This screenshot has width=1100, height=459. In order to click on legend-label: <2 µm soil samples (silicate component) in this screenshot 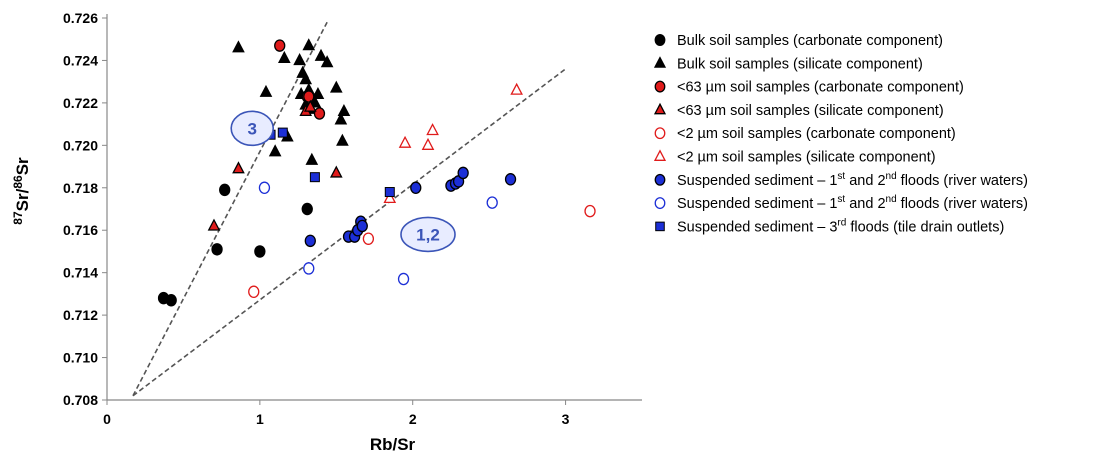, I will do `click(806, 158)`.